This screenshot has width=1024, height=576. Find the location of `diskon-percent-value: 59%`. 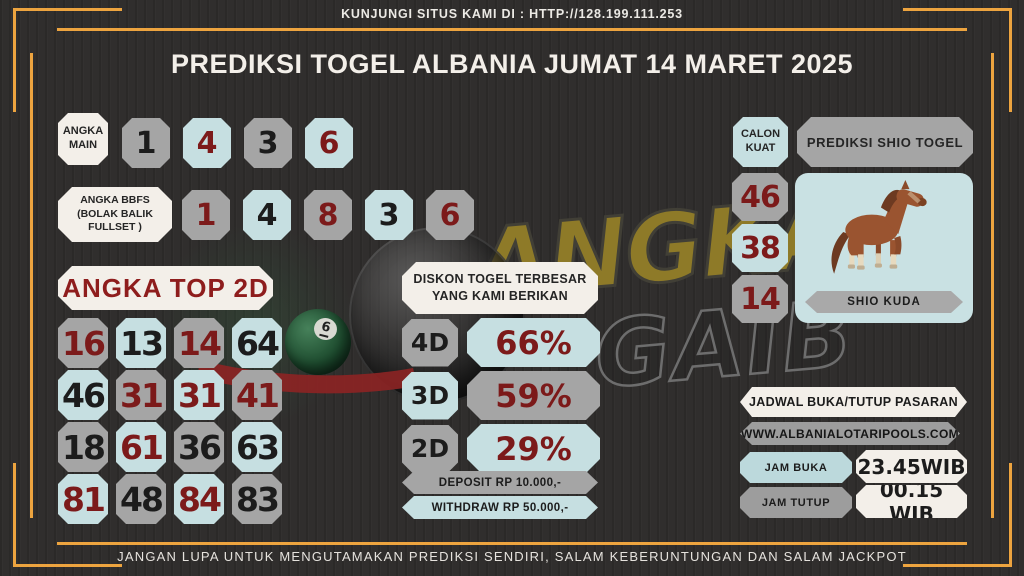

diskon-percent-value: 59% is located at coordinates (533, 395).